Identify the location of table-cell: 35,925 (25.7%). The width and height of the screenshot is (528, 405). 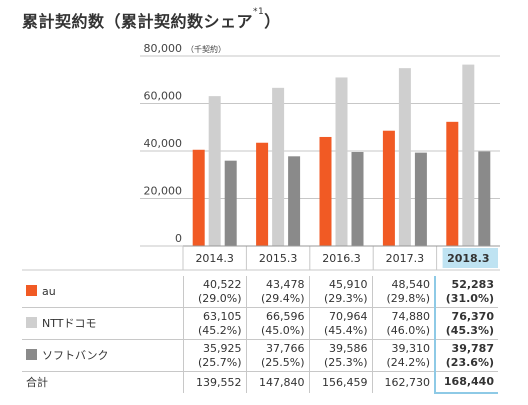
(215, 355).